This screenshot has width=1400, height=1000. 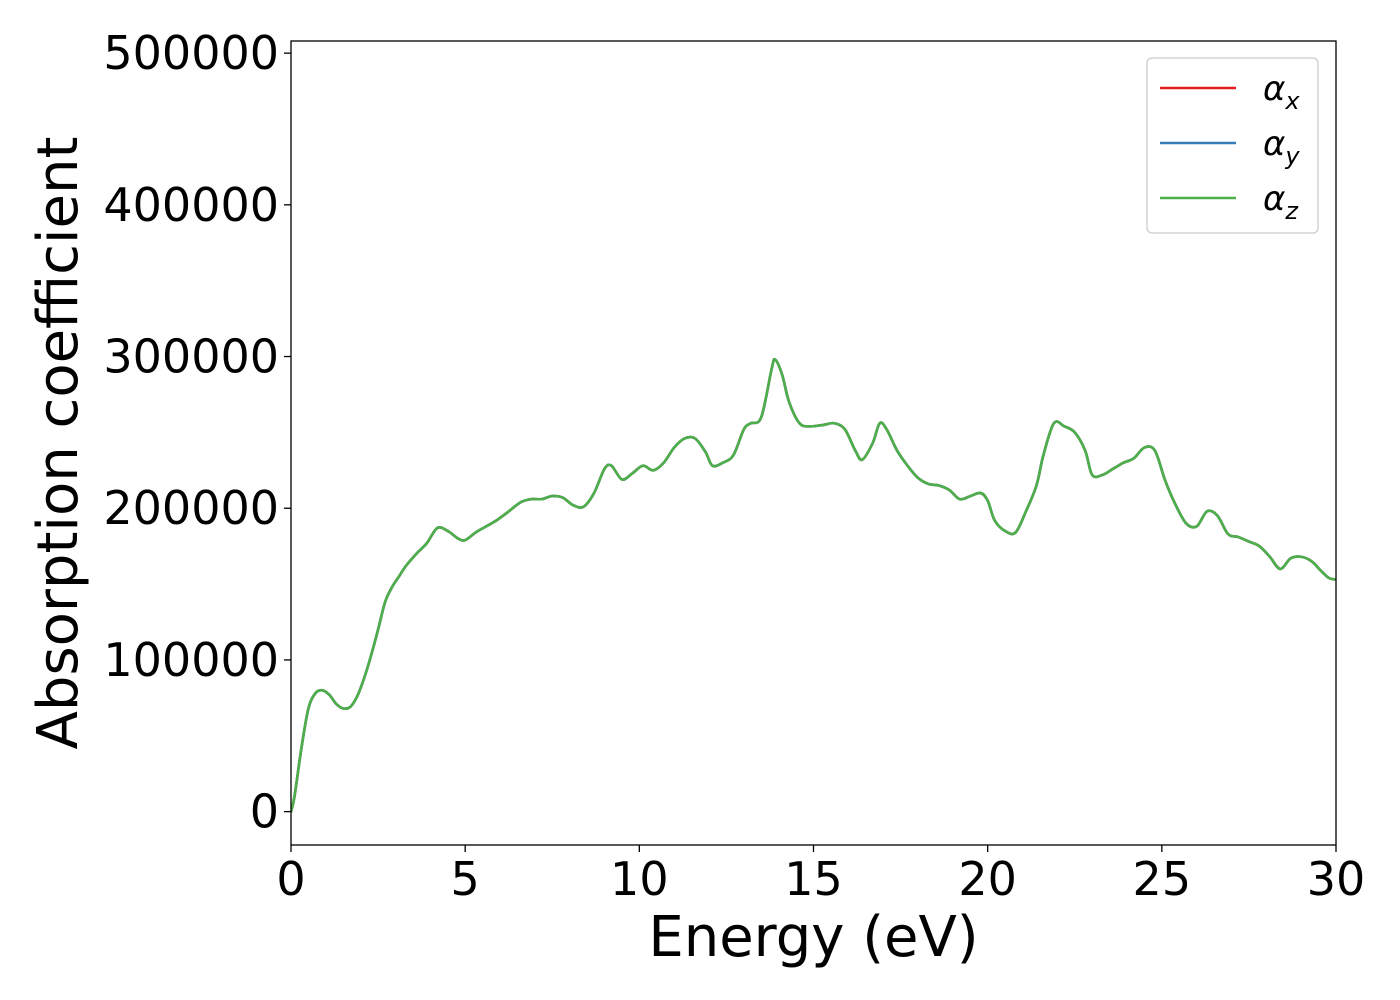 I want to click on x-tick-label: 20, so click(x=987, y=879).